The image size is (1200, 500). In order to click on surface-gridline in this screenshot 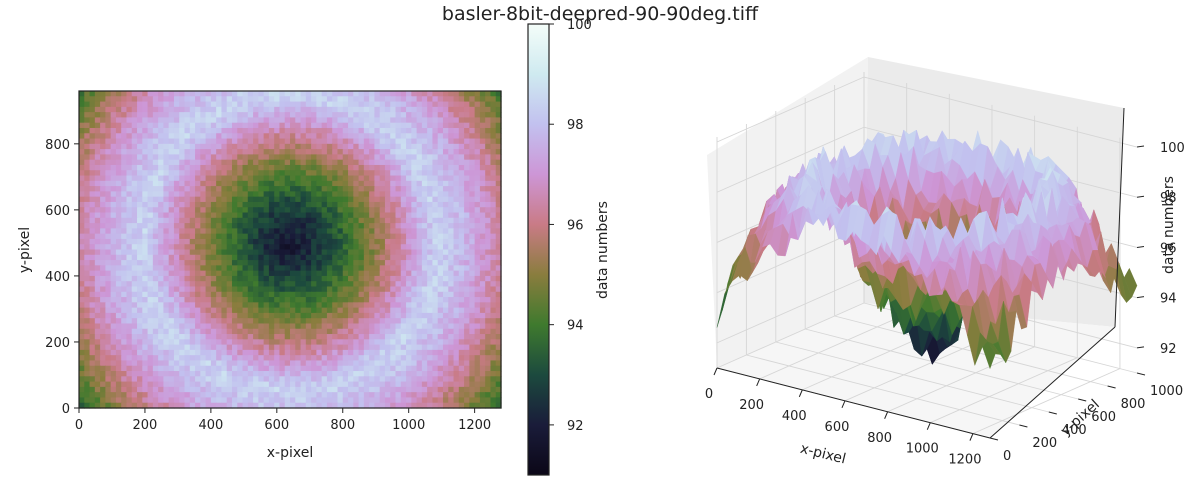, I will do `click(883, 390)`.